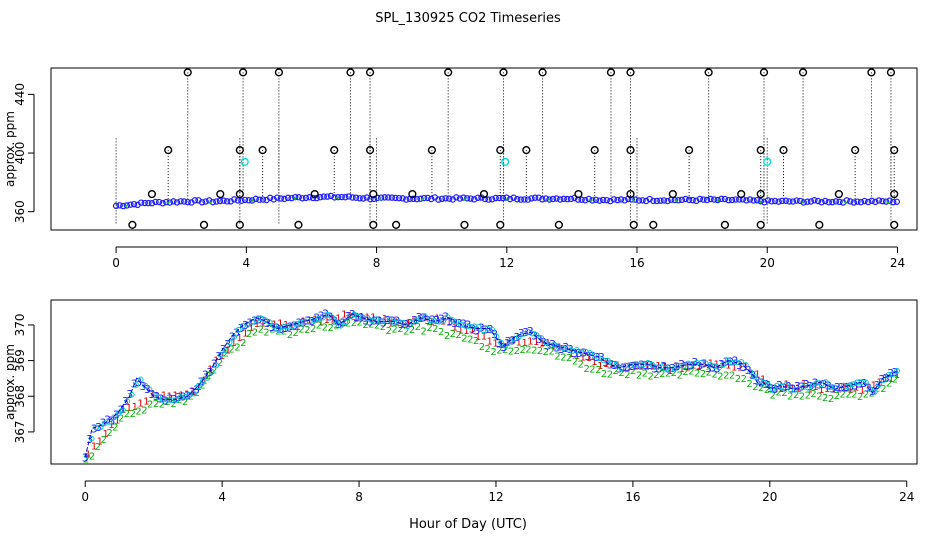 The height and width of the screenshot is (540, 936). Describe the element at coordinates (85, 497) in the screenshot. I see `bottom-x-tick-label: 0` at that location.